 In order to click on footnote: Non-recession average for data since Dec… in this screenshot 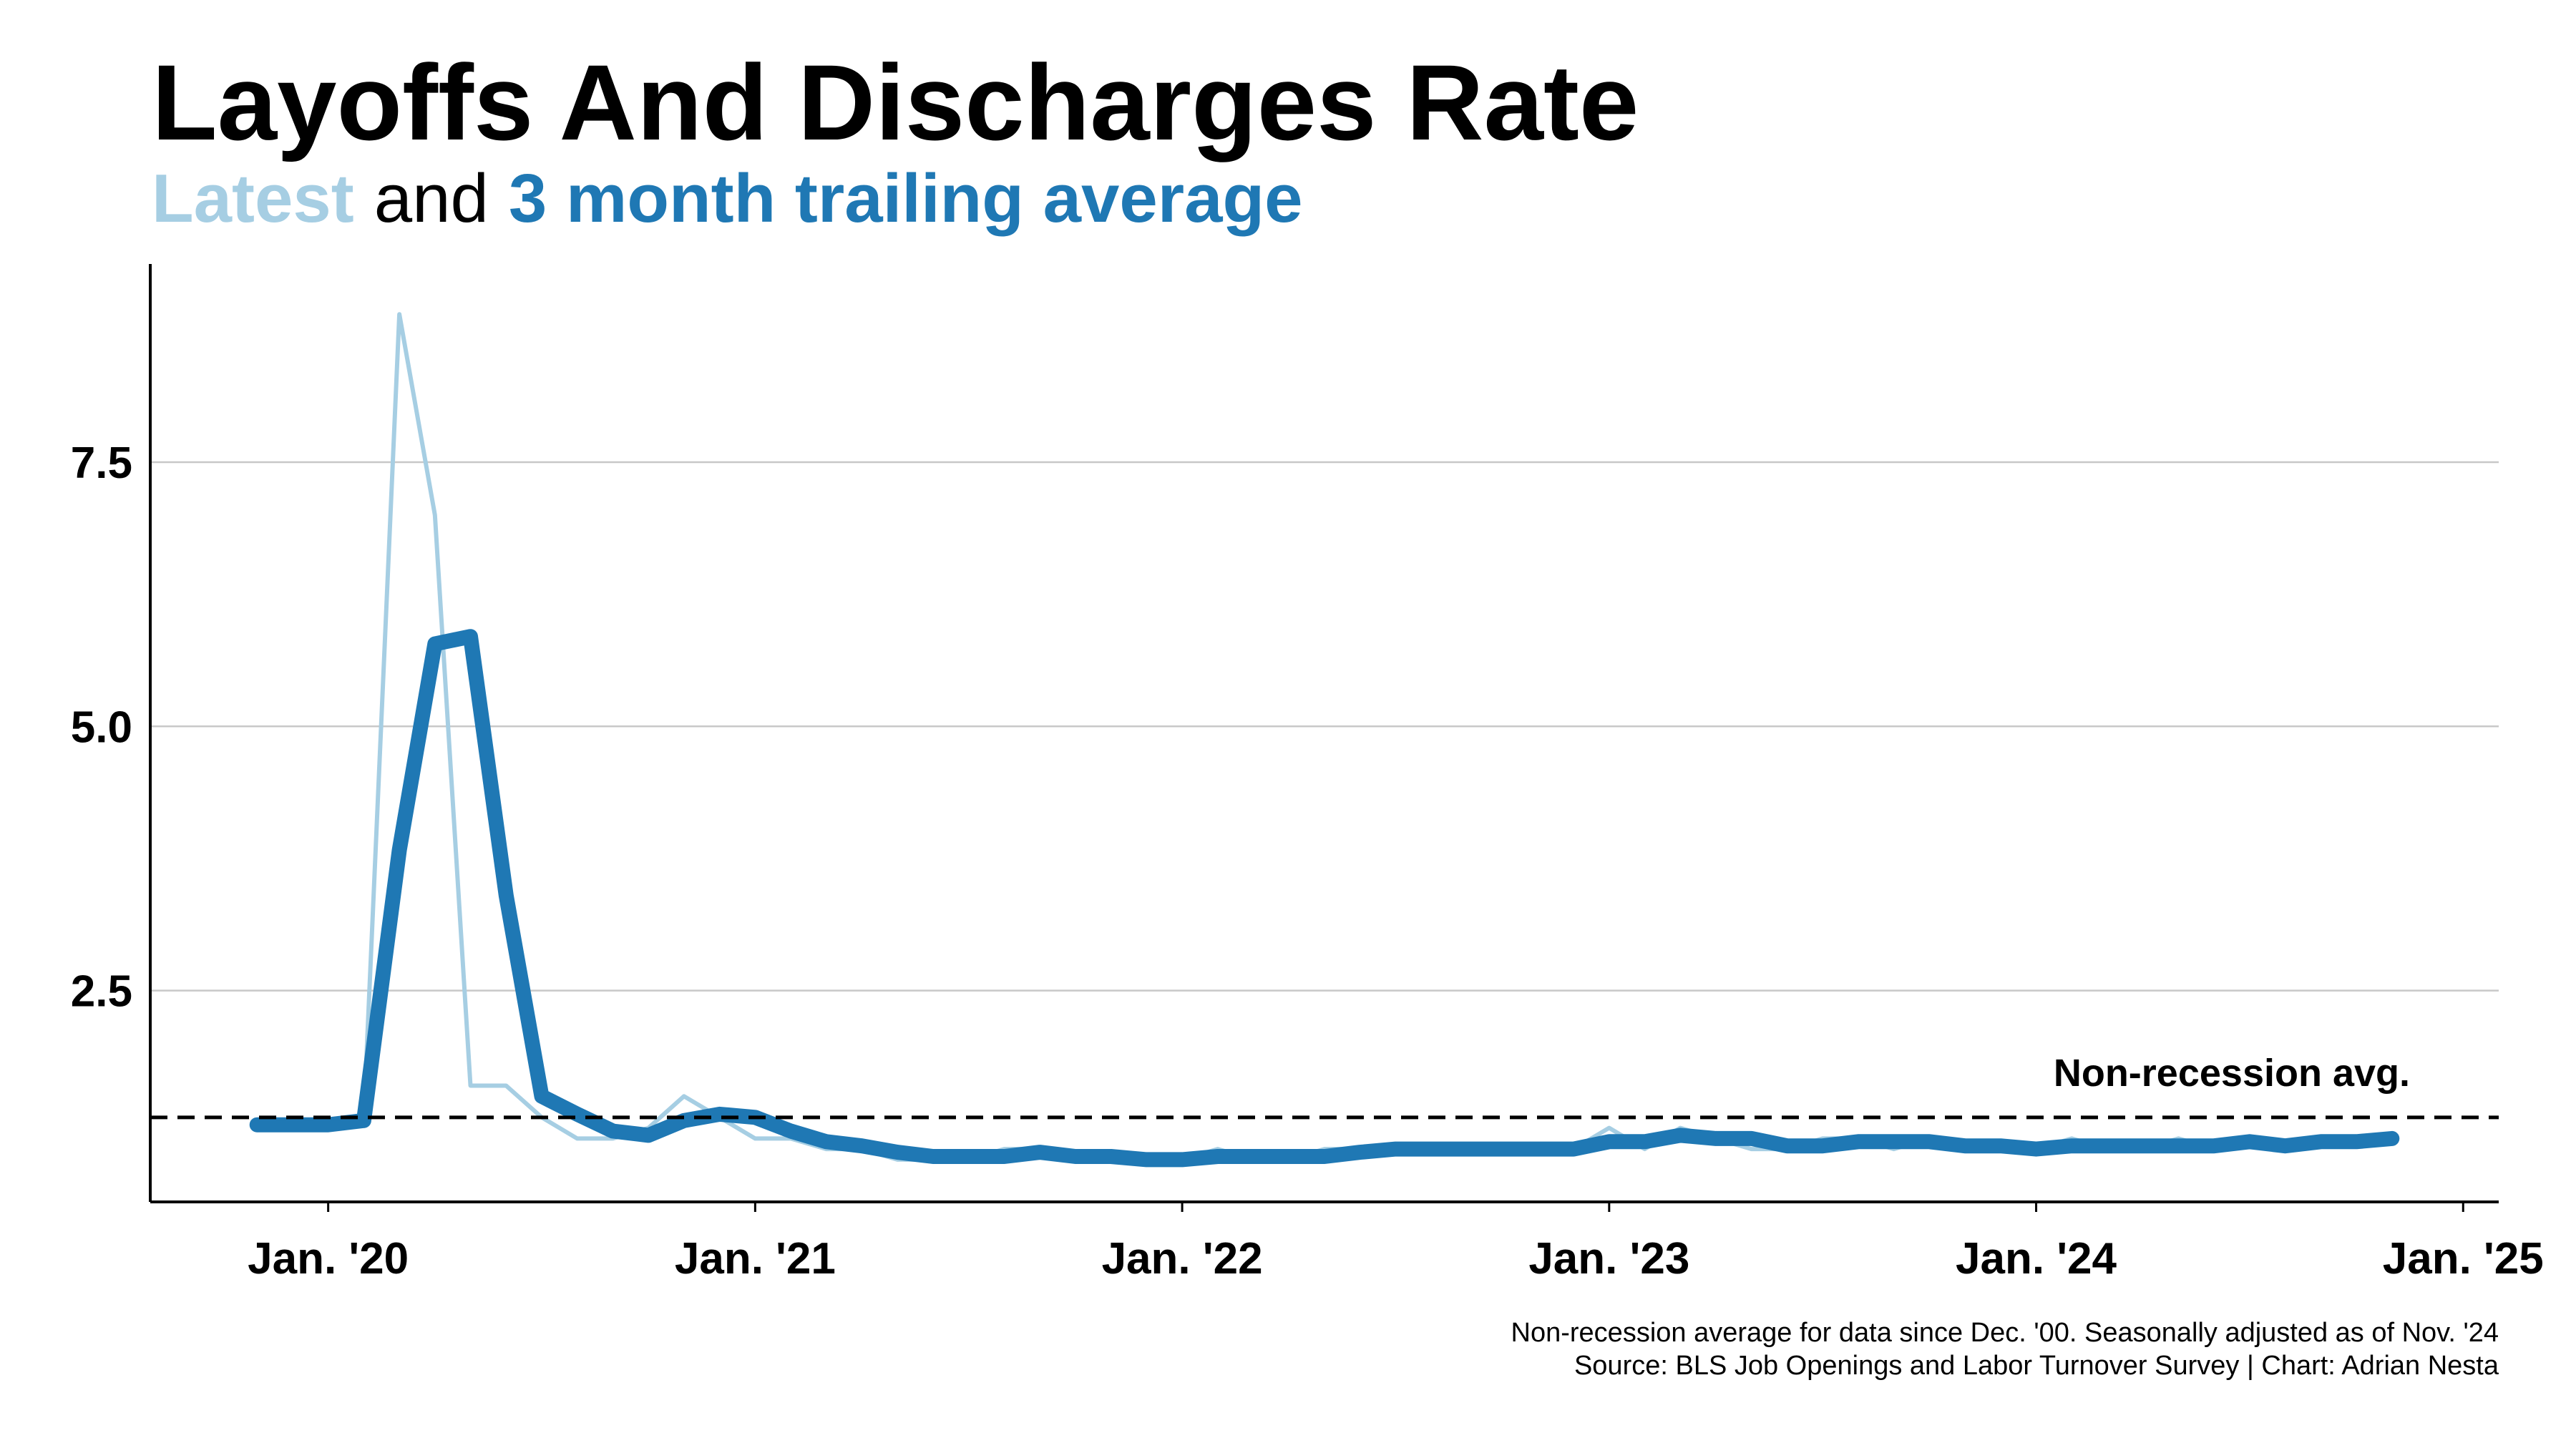, I will do `click(2005, 1333)`.